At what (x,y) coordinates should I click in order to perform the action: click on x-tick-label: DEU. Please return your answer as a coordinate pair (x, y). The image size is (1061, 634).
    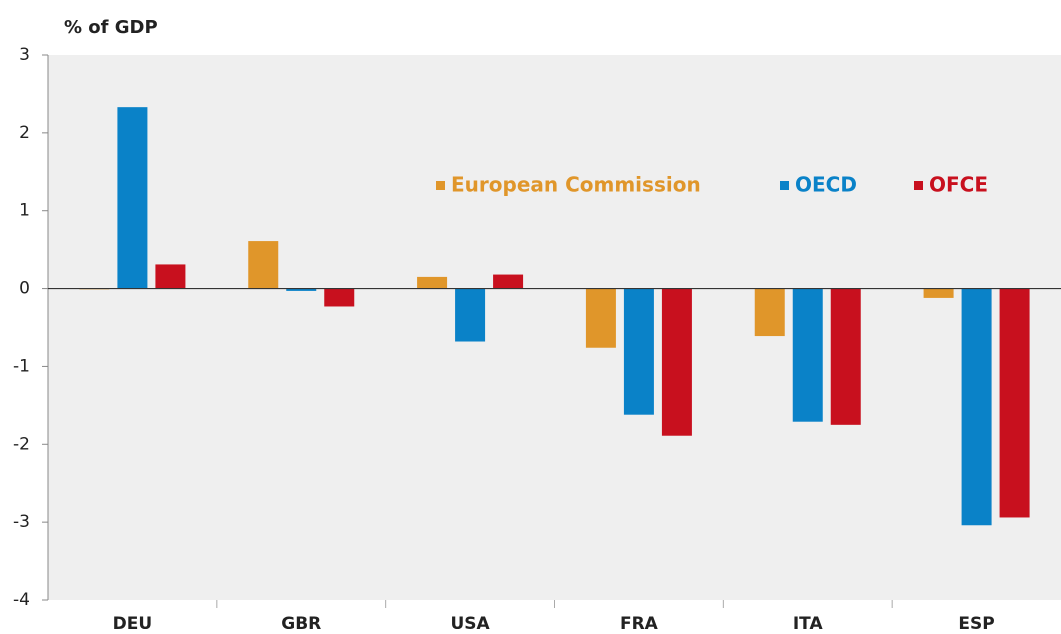
    Looking at the image, I should click on (133, 624).